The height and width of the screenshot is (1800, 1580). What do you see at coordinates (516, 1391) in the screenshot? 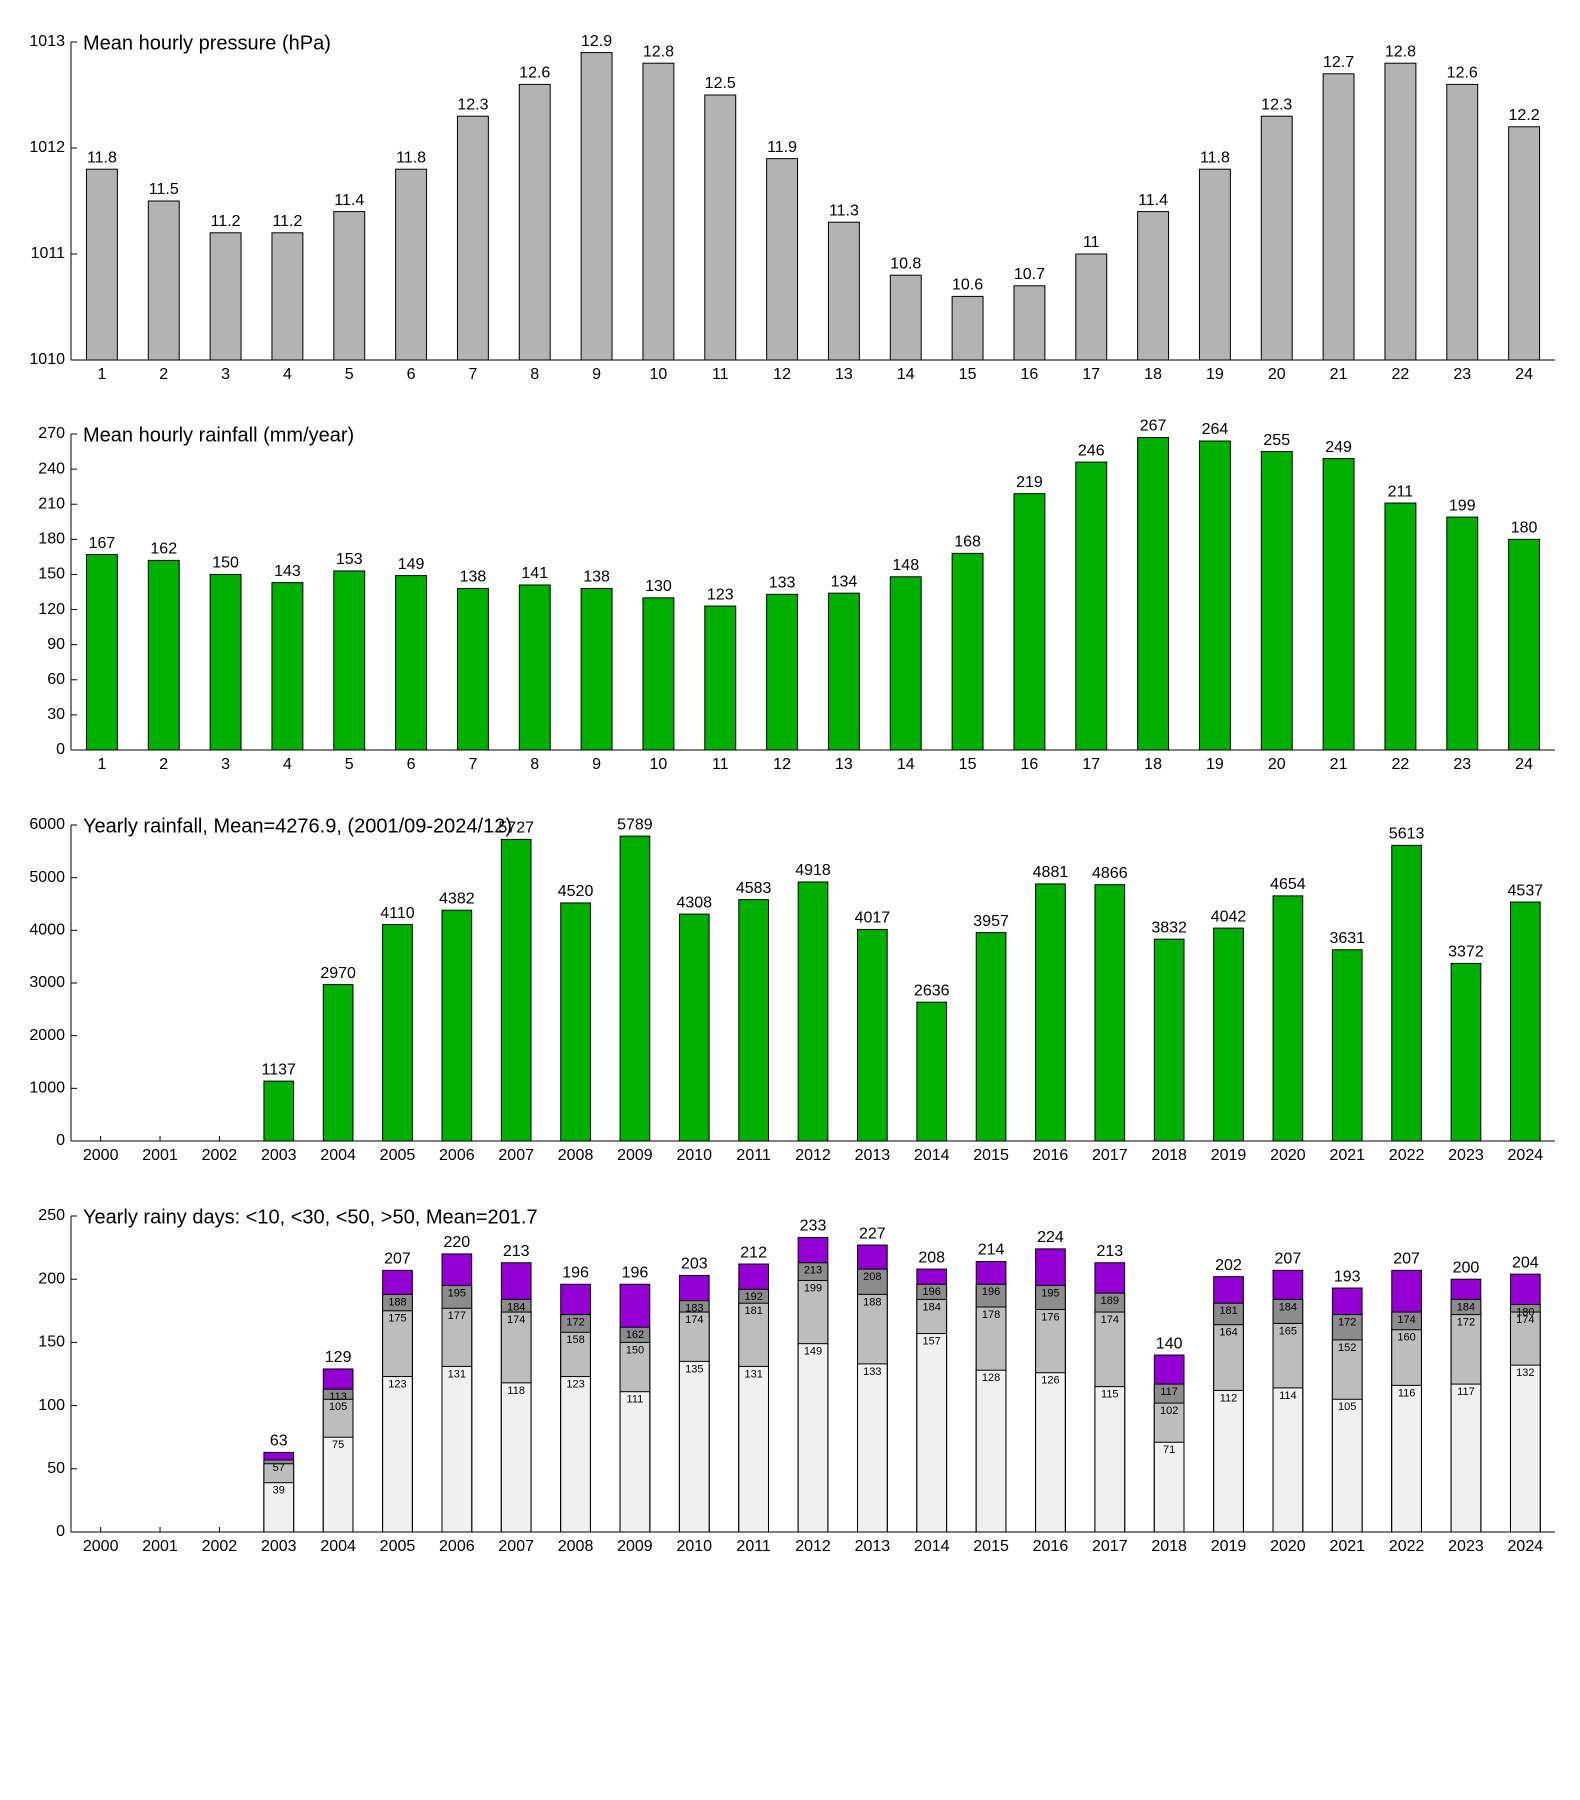
I see `segment-label: 118` at bounding box center [516, 1391].